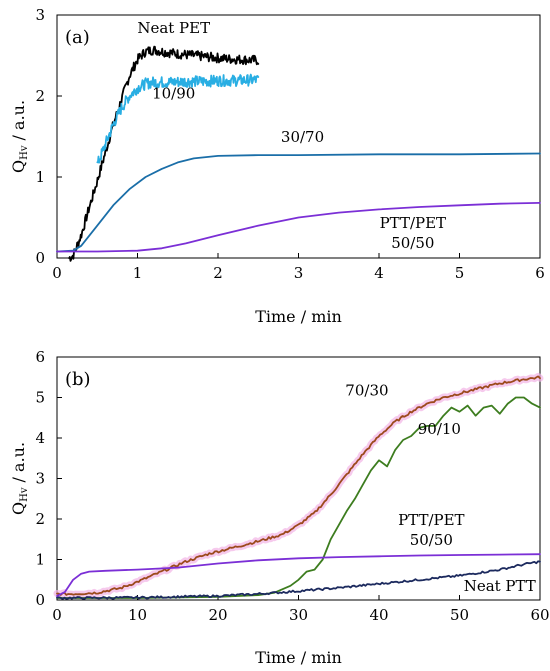 Image resolution: width=550 pixels, height=671 pixels. What do you see at coordinates (378, 615) in the screenshot?
I see `x-tick-label: 40` at bounding box center [378, 615].